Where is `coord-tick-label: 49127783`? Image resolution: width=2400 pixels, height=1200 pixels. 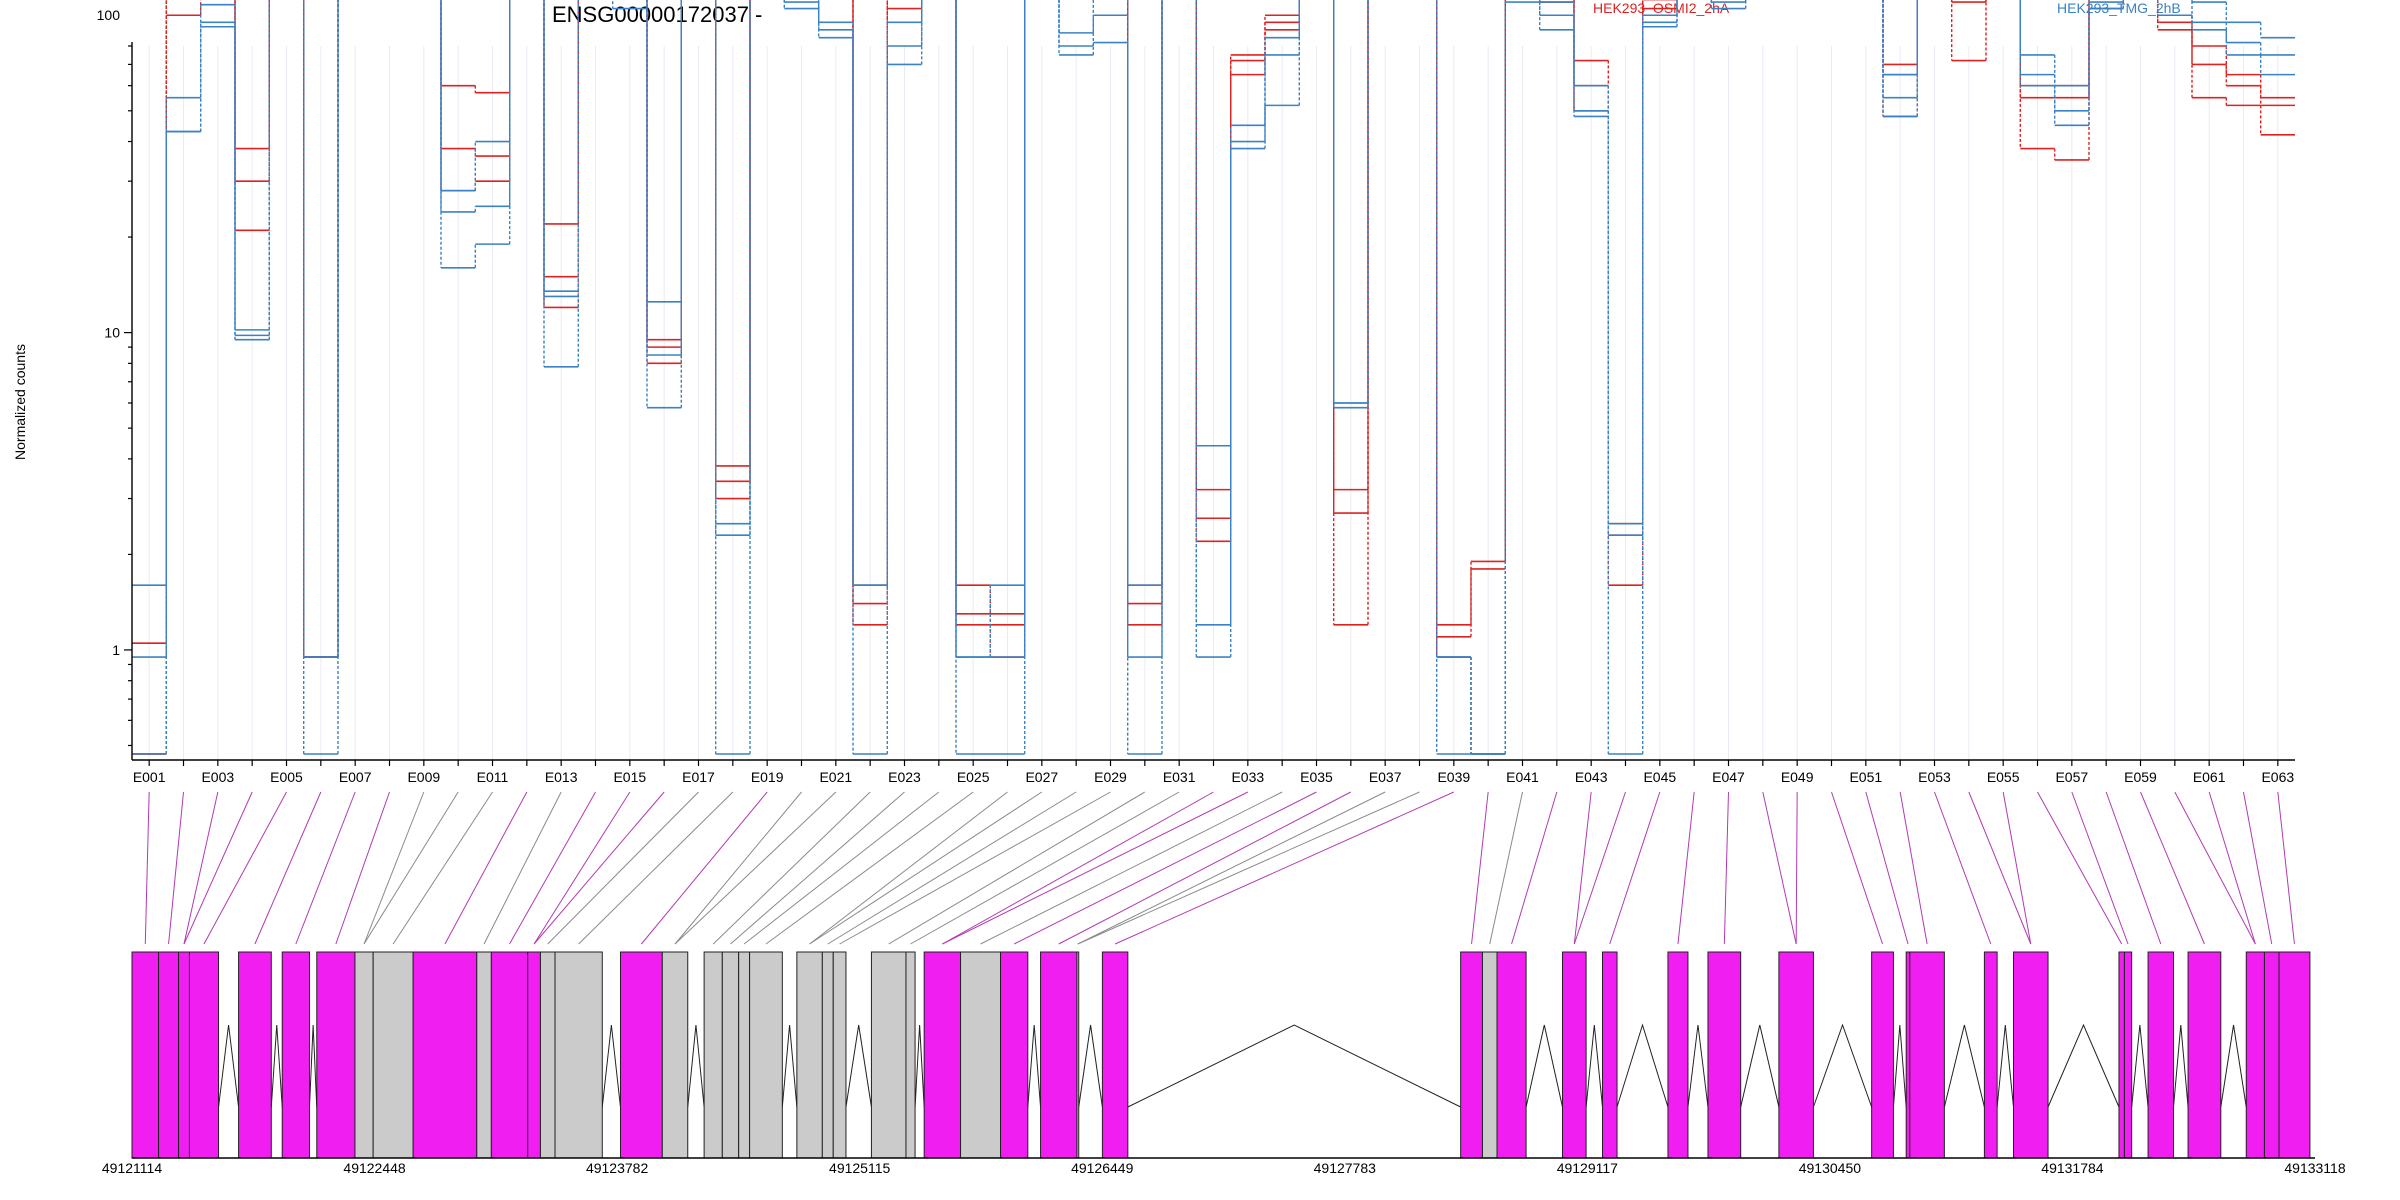
coord-tick-label: 49127783 is located at coordinates (1345, 1168).